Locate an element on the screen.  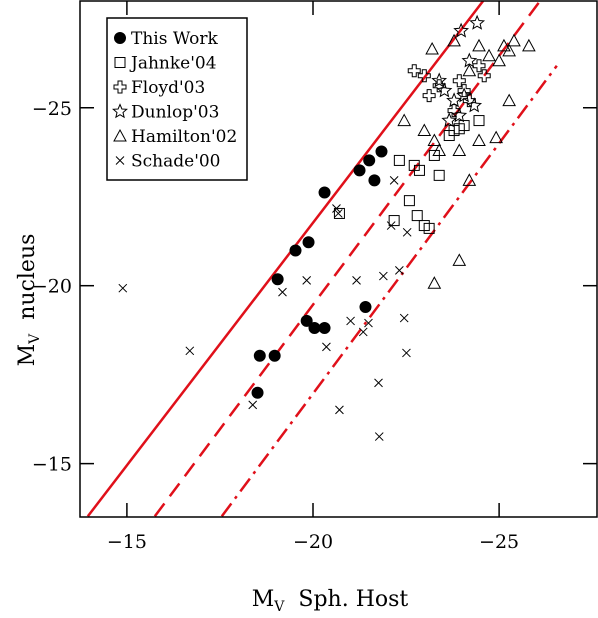
legend-label: Hamilton'02 is located at coordinates (184, 137).